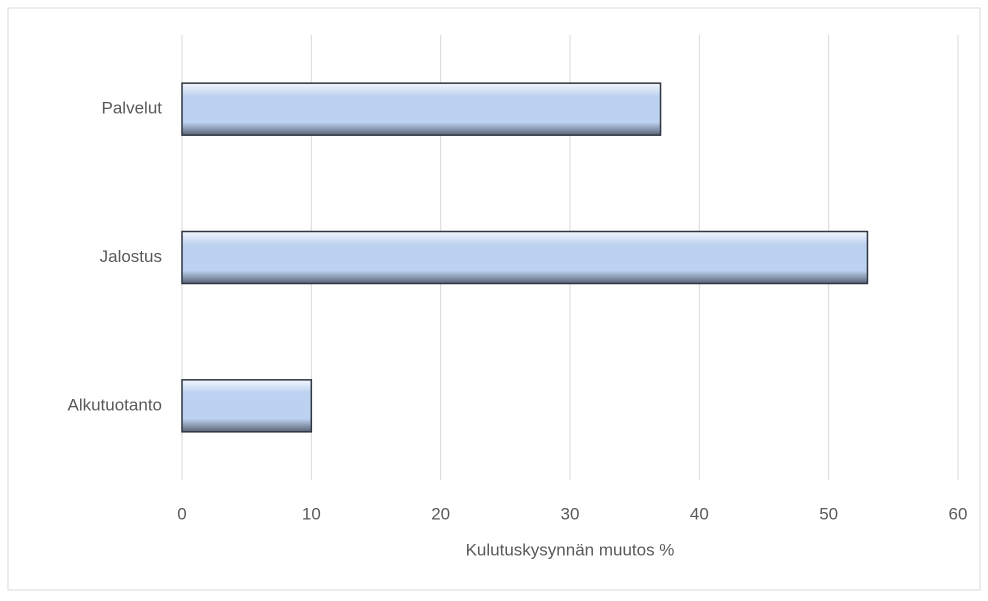 Image resolution: width=988 pixels, height=601 pixels. Describe the element at coordinates (570, 513) in the screenshot. I see `x-tick-label: 30` at that location.